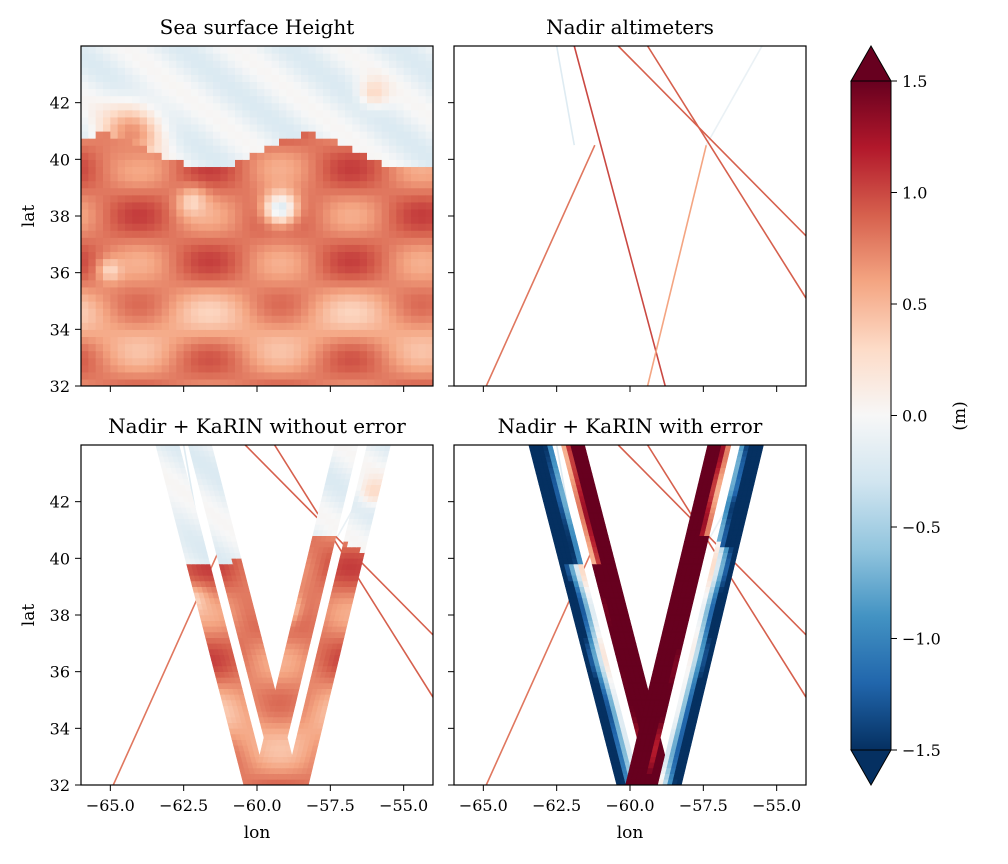 This screenshot has height=864, width=1008. I want to click on heatmap-swaths, so click(272, 615).